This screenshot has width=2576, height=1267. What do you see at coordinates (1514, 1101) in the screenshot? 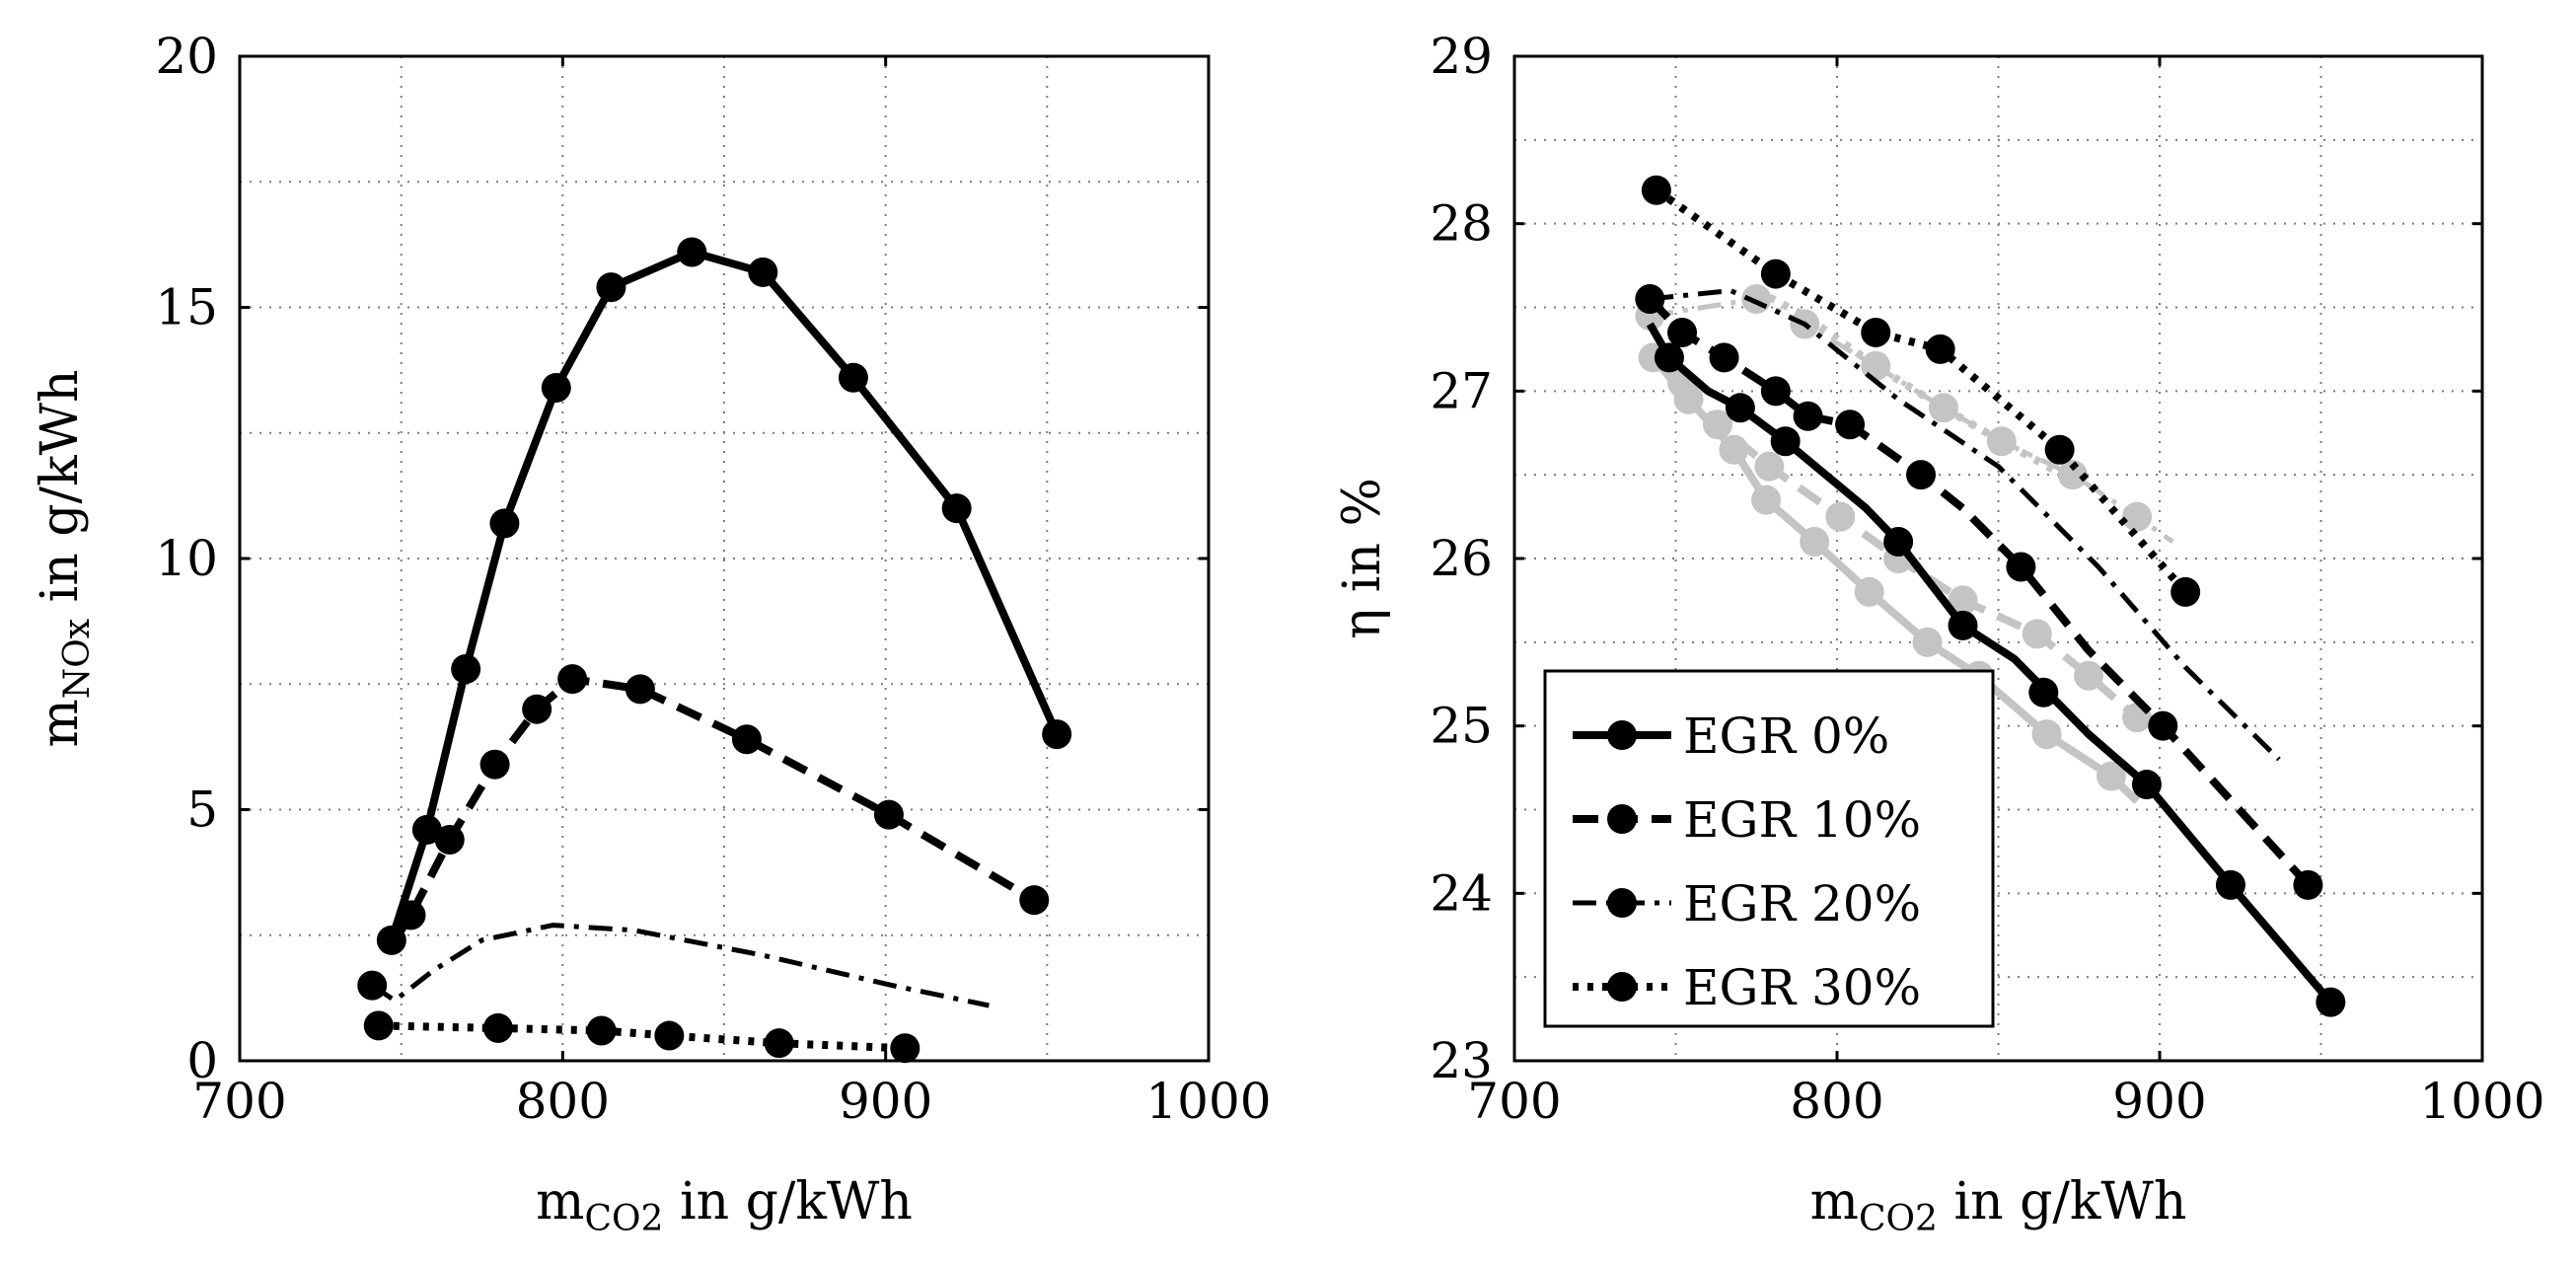
I see `x-tick-label: 700` at bounding box center [1514, 1101].